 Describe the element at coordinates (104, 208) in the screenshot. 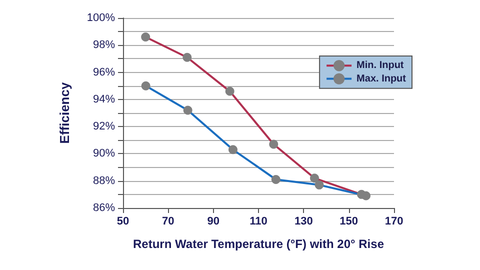

I see `y-tick-label: 86%` at that location.